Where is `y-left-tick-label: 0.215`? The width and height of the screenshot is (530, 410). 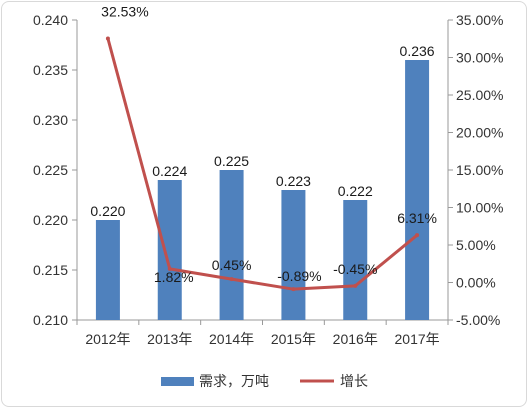 y-left-tick-label: 0.215 is located at coordinates (50, 270).